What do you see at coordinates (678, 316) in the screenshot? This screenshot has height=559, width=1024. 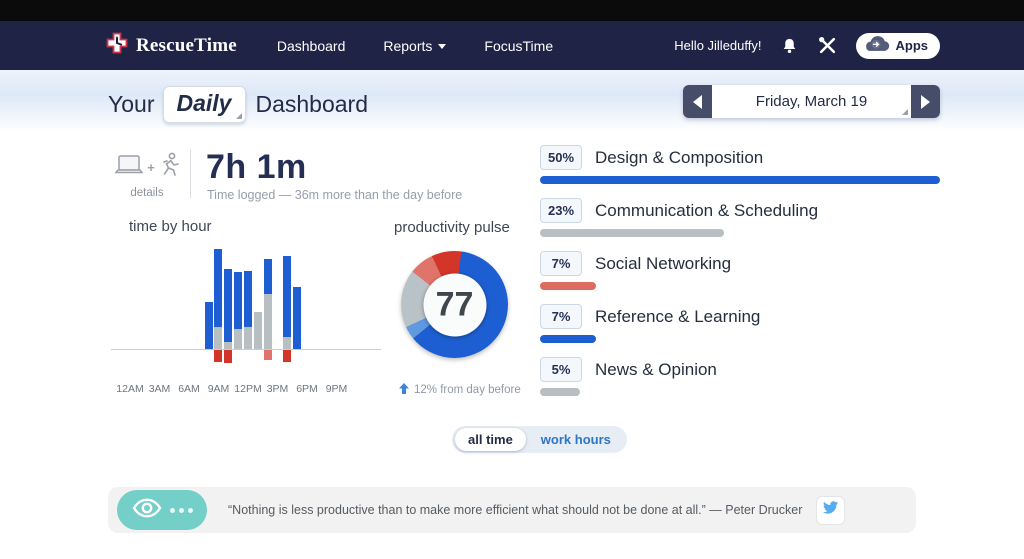 I see `category-label: Reference & Learning` at bounding box center [678, 316].